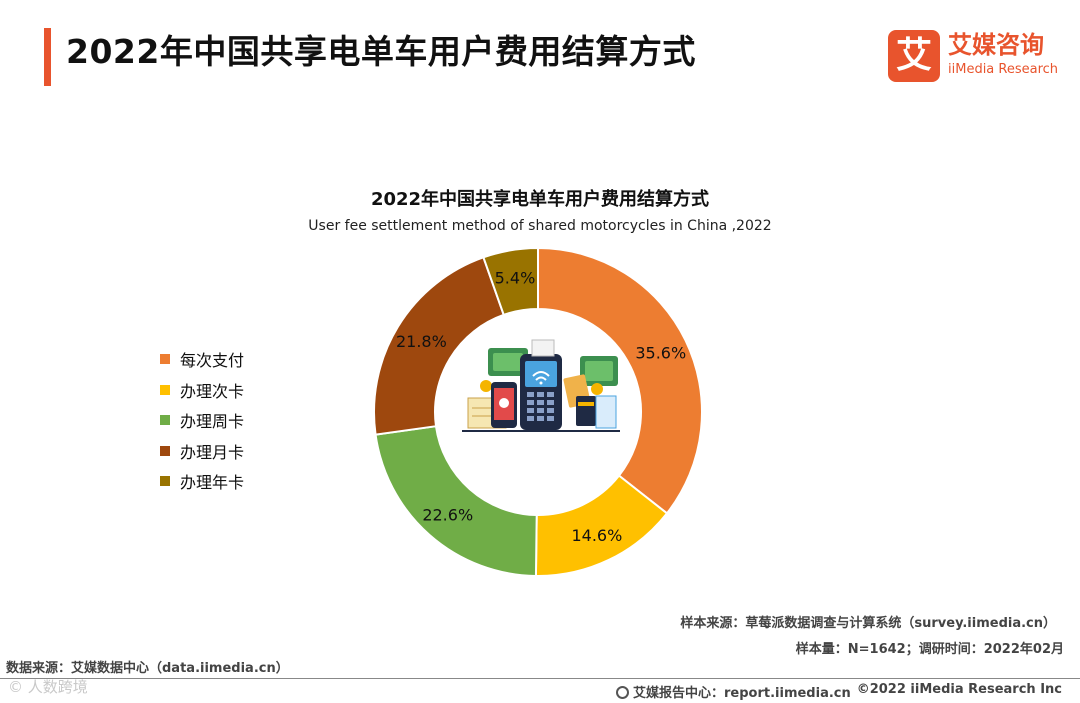 This screenshot has width=1080, height=703. Describe the element at coordinates (212, 391) in the screenshot. I see `legend-label: 办理次卡` at that location.